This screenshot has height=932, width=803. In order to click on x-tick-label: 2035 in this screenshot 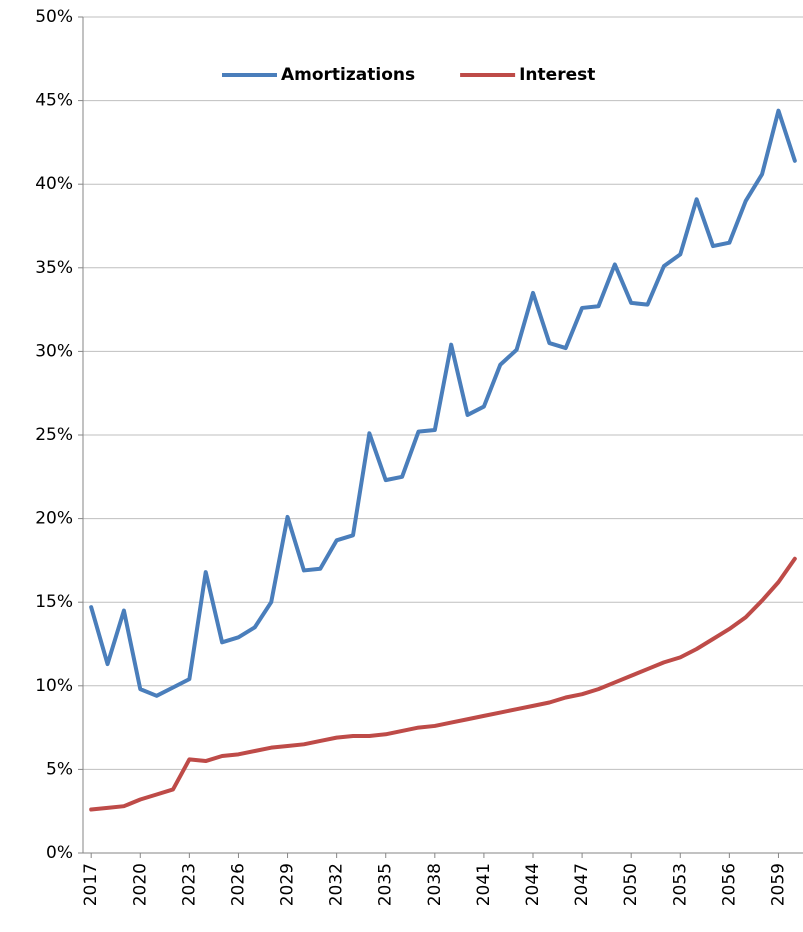, I will do `click(386, 884)`.